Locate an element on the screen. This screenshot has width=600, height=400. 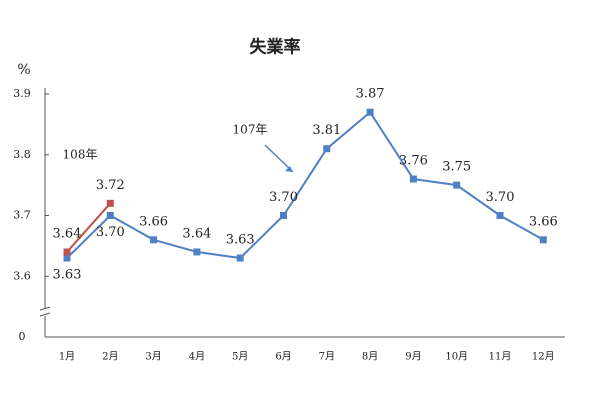
y-tick-label: 3.8 is located at coordinates (22, 154).